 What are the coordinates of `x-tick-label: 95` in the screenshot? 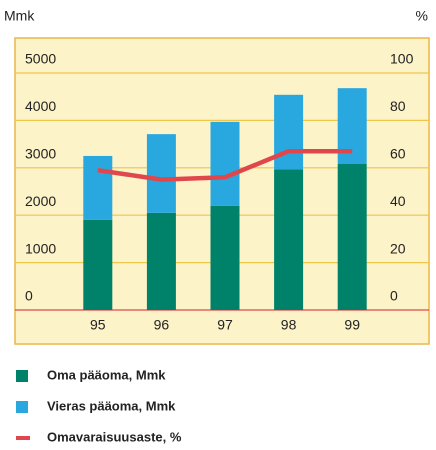 It's located at (98, 325).